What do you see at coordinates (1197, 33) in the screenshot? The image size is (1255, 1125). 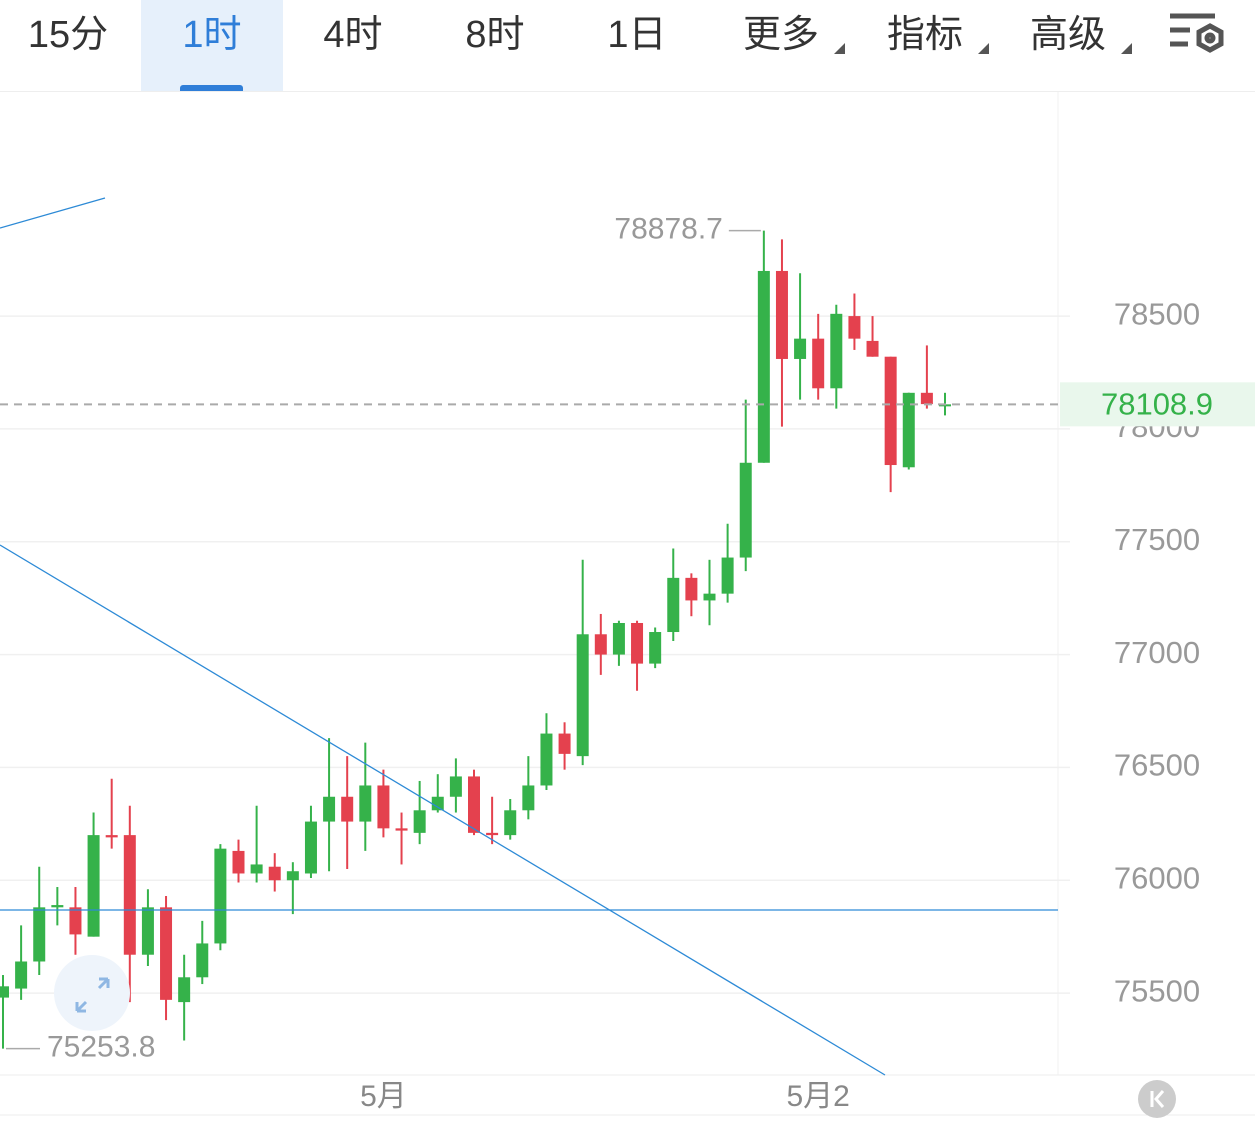 I see `settings-icon` at bounding box center [1197, 33].